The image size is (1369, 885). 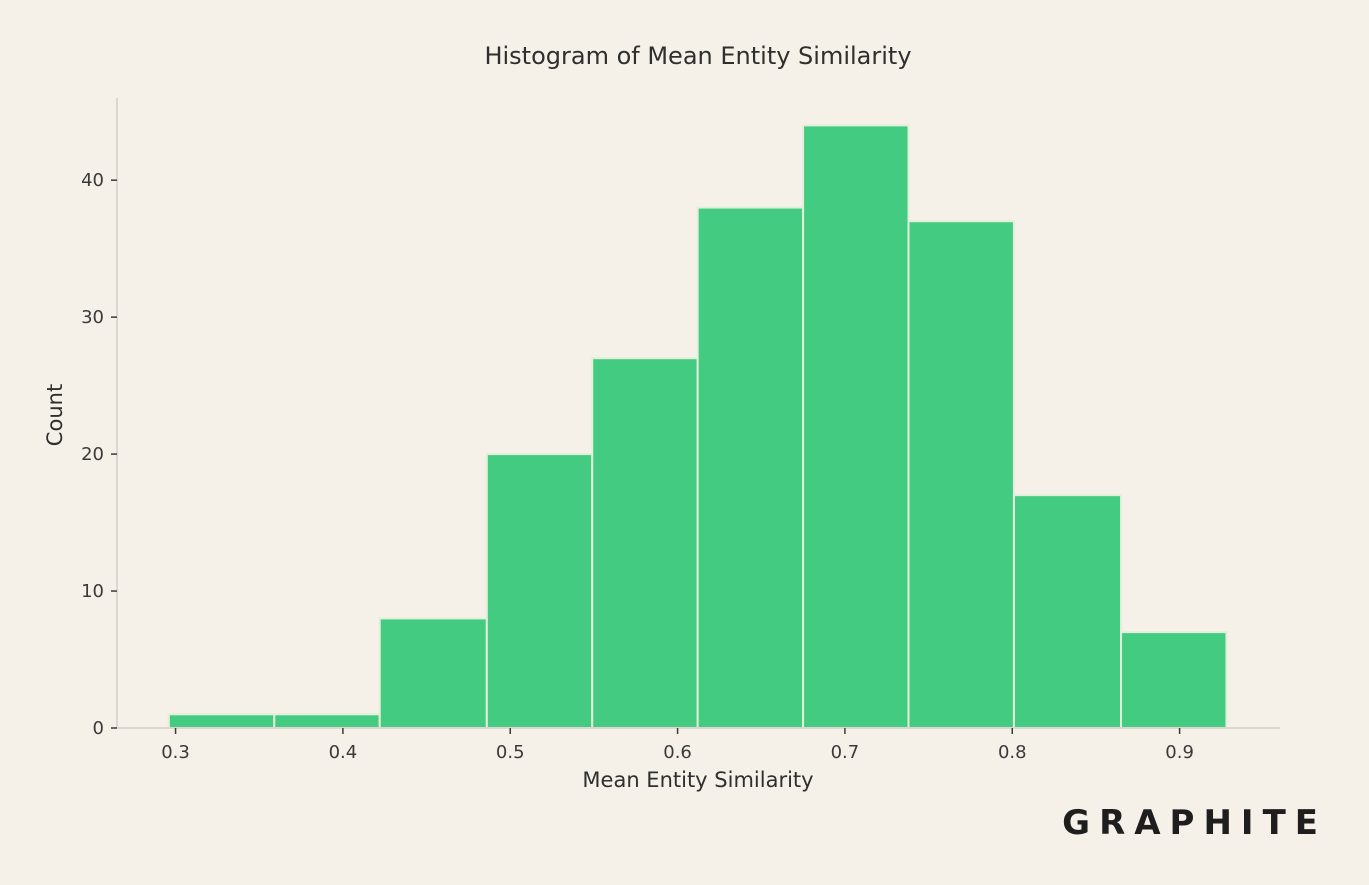 I want to click on x-tick-label: 0.8, so click(x=1012, y=752).